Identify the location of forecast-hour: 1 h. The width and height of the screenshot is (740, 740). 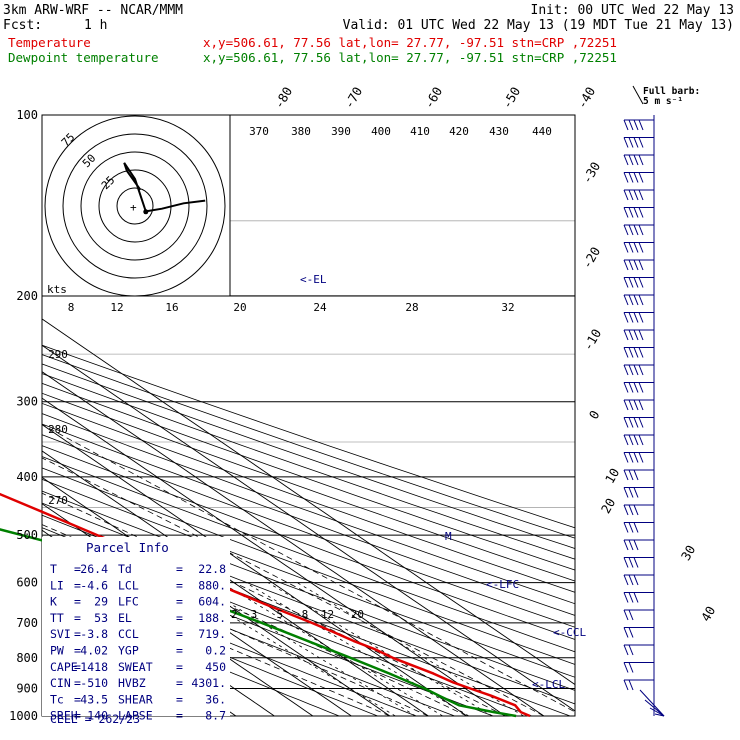
(95, 25).